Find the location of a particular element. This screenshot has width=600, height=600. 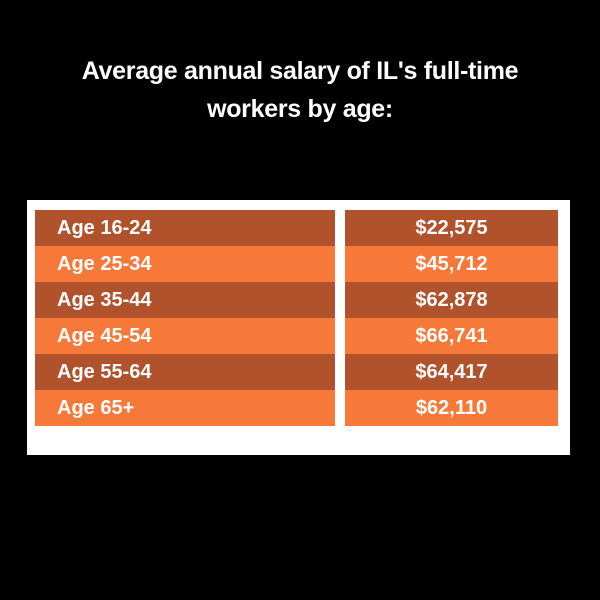

age-cell: Age 16-24 is located at coordinates (185, 228).